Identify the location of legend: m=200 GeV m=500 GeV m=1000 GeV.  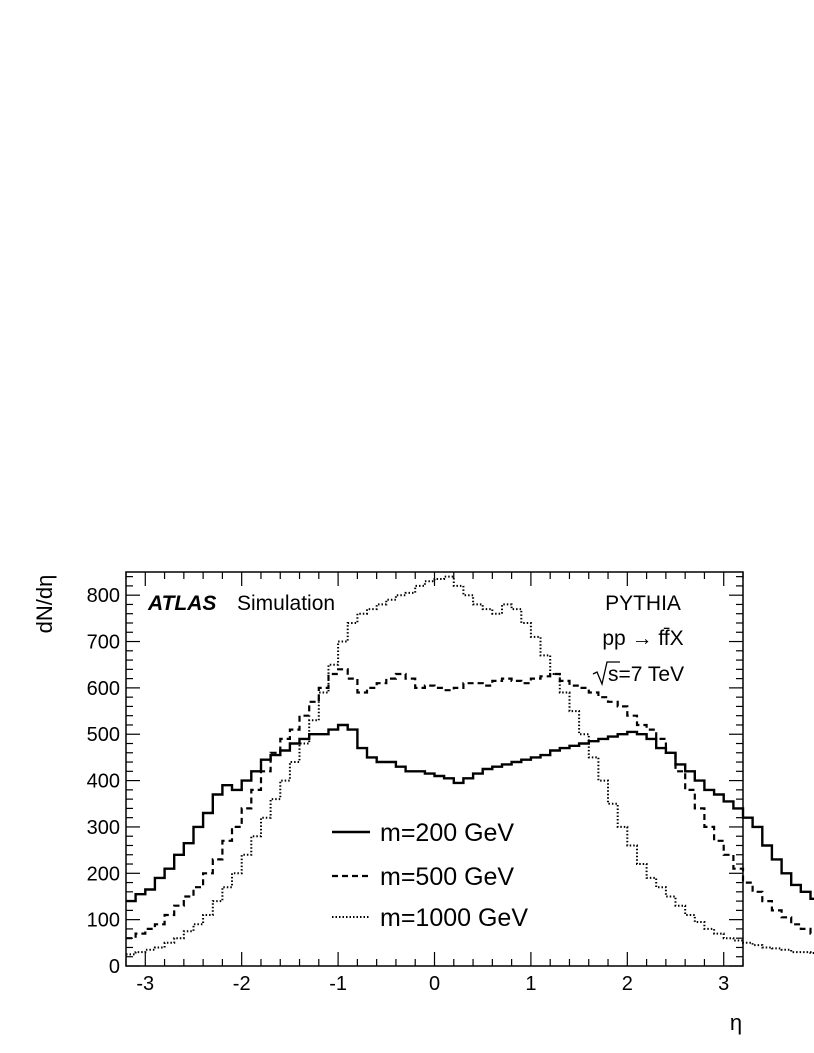
(430, 875).